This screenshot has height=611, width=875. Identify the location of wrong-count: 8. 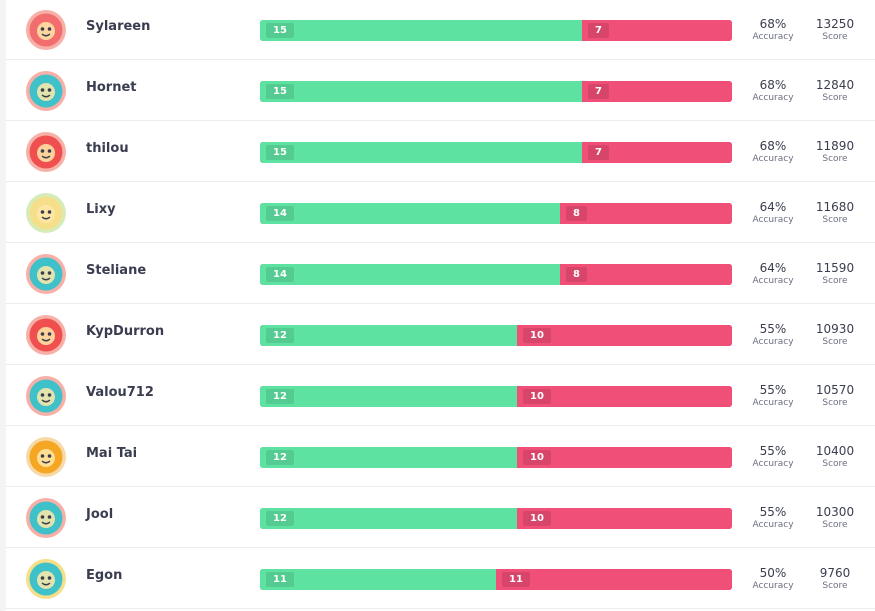
(576, 274).